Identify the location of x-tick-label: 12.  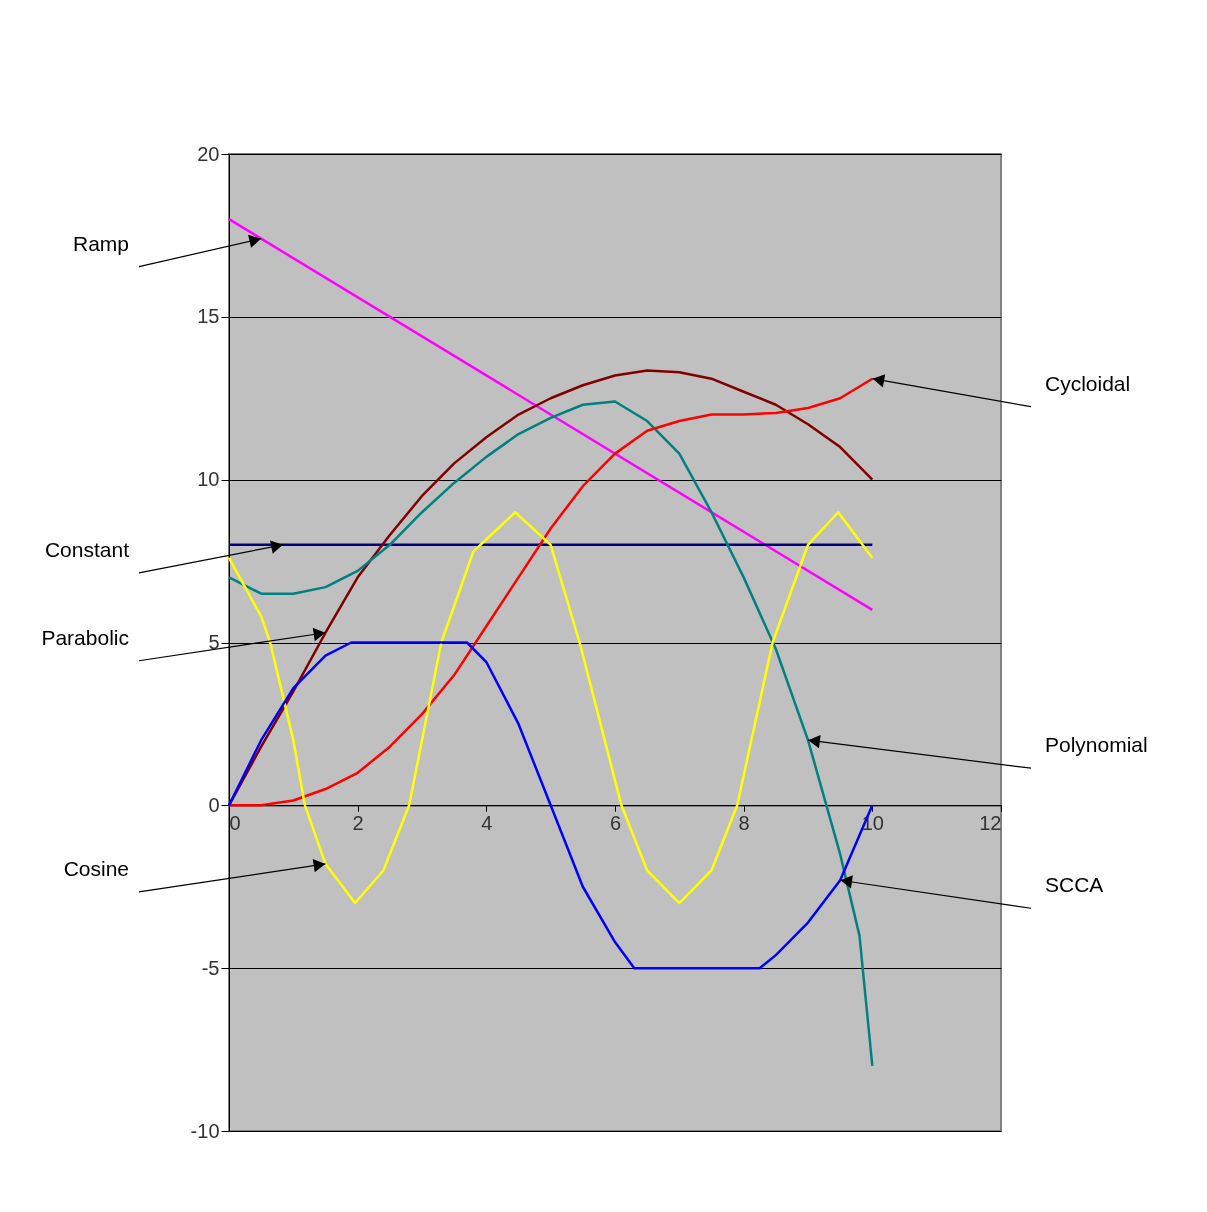
(990, 822).